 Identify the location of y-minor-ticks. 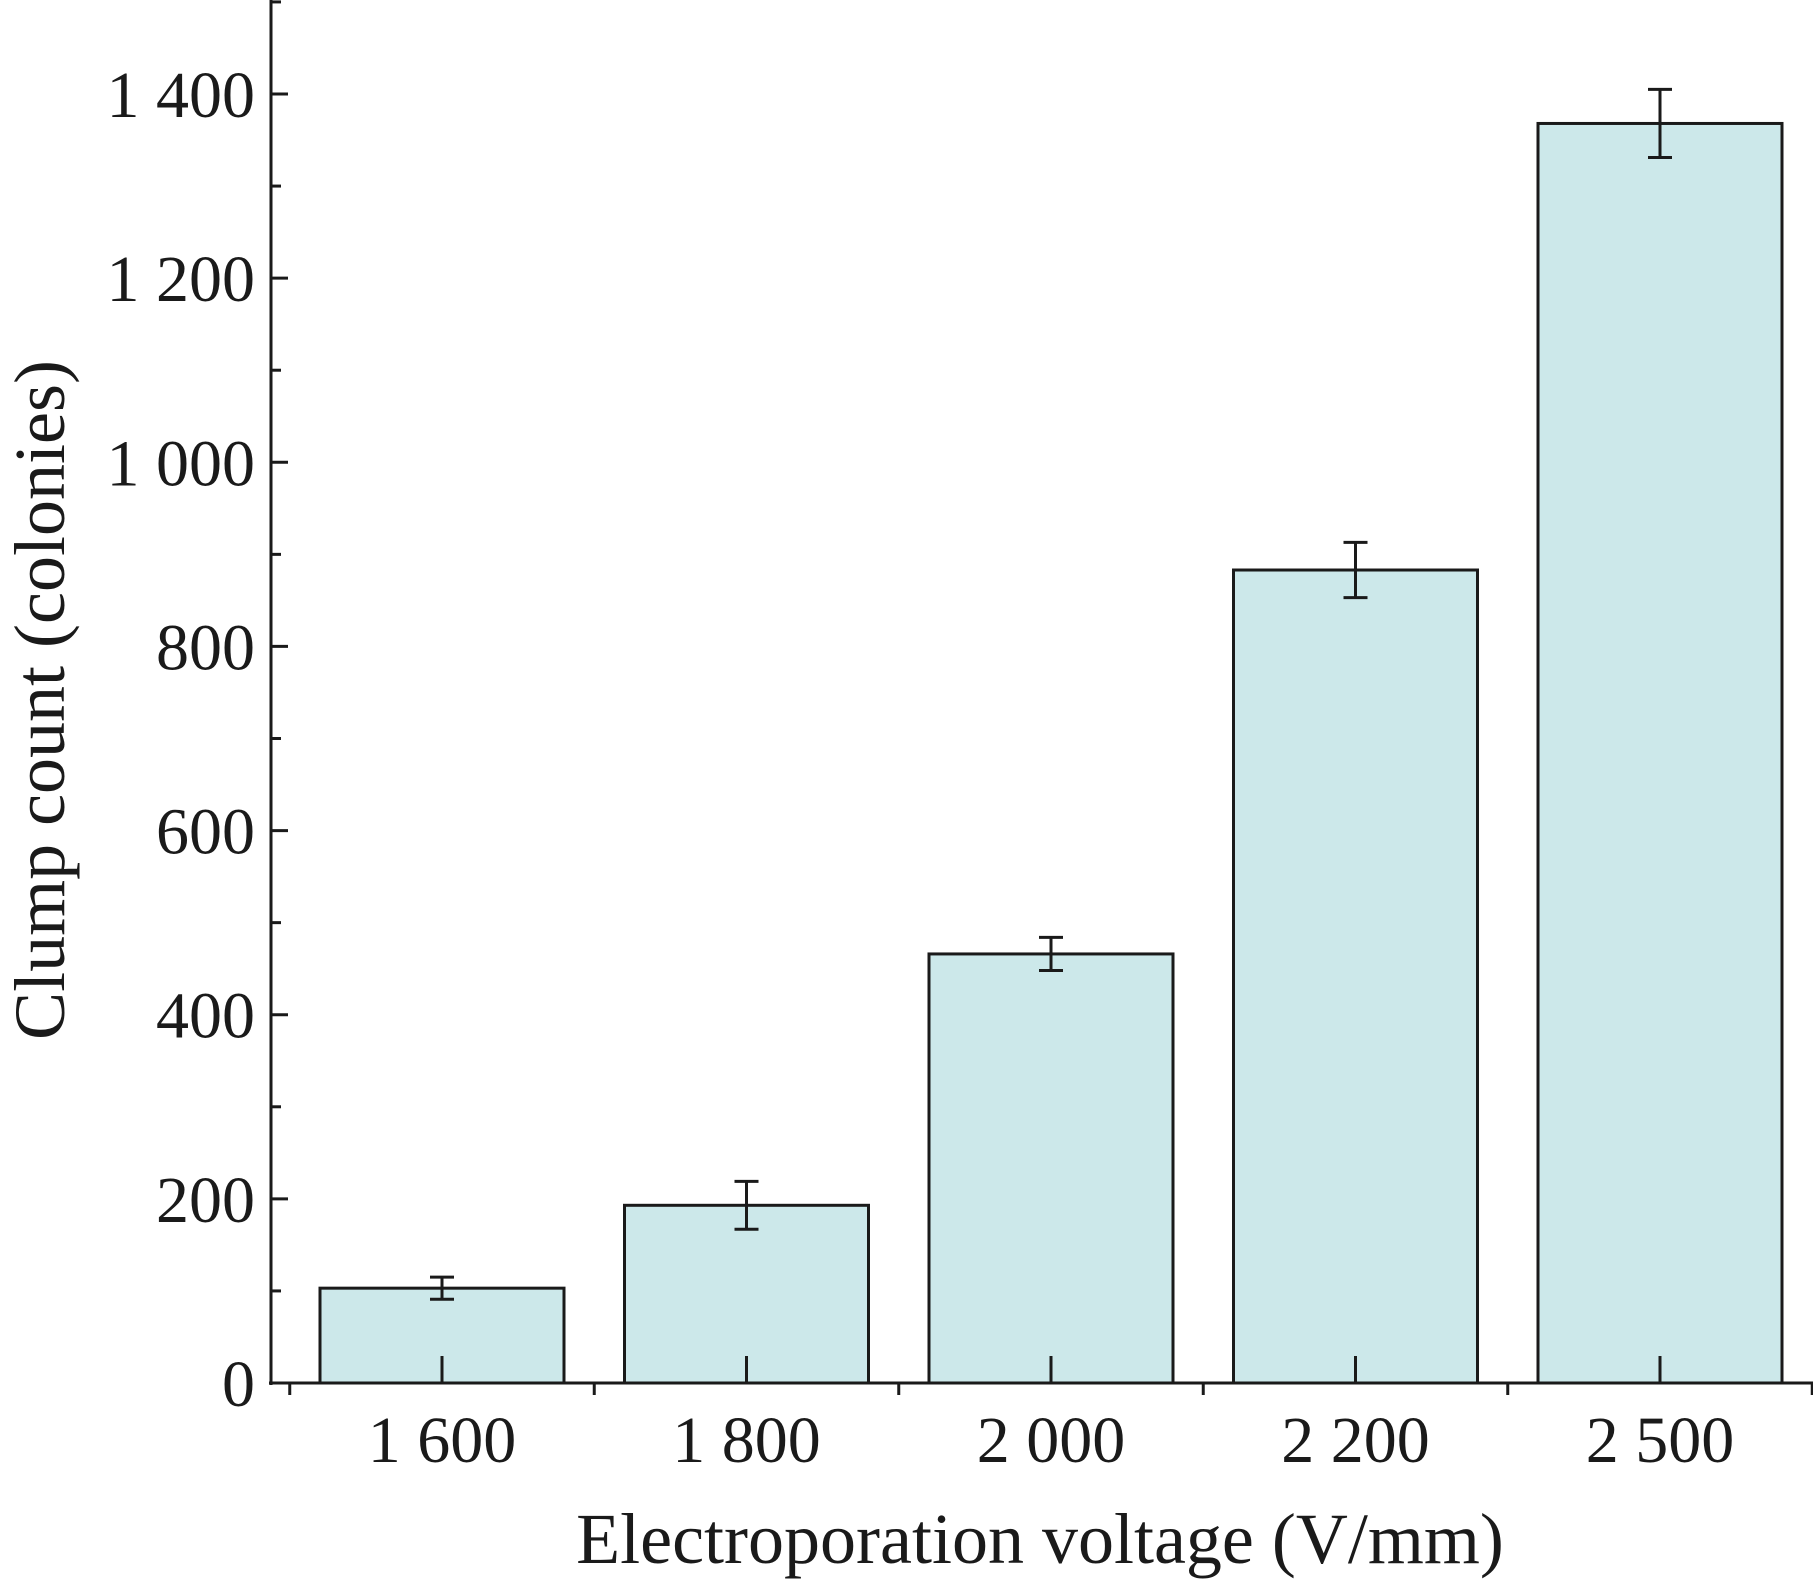
(276, 646).